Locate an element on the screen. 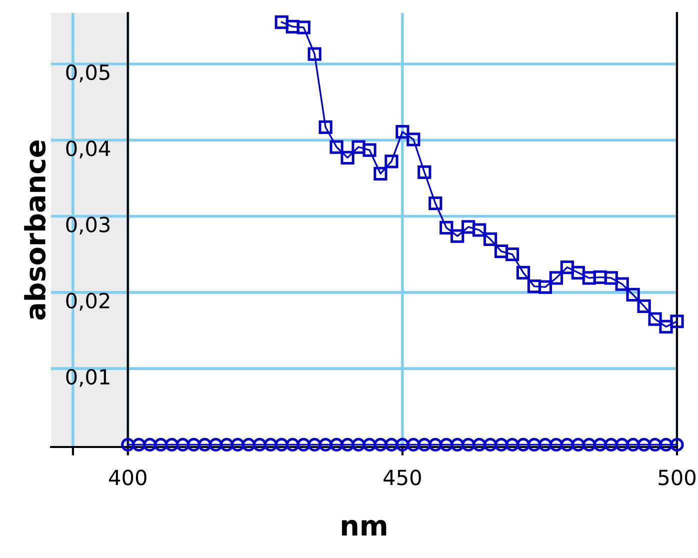  x-tick-label: 400 is located at coordinates (127, 478).